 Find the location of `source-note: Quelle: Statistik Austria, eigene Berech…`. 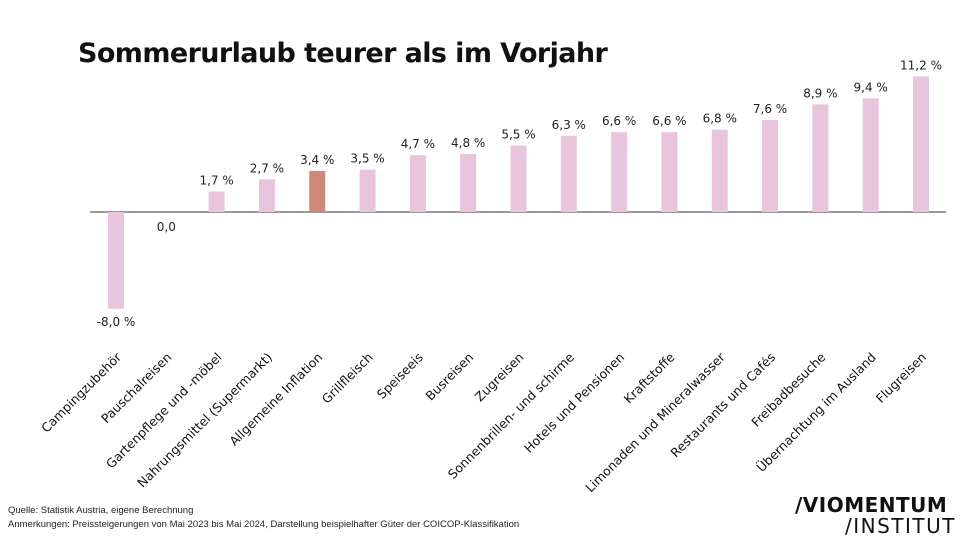

source-note: Quelle: Statistik Austria, eigene Berech… is located at coordinates (101, 510).